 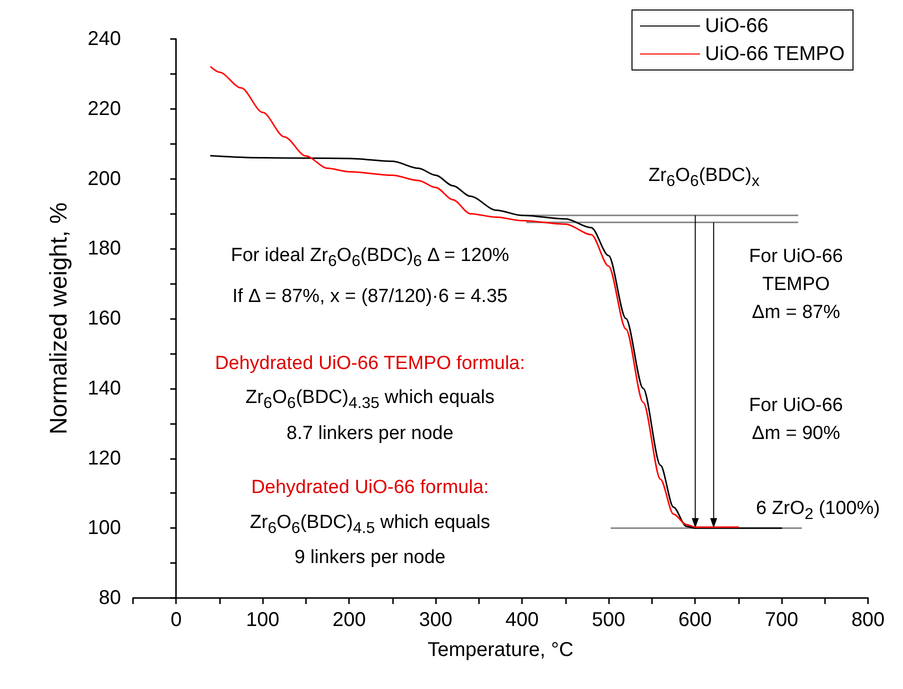 What do you see at coordinates (176, 620) in the screenshot?
I see `x-tick-label: 0` at bounding box center [176, 620].